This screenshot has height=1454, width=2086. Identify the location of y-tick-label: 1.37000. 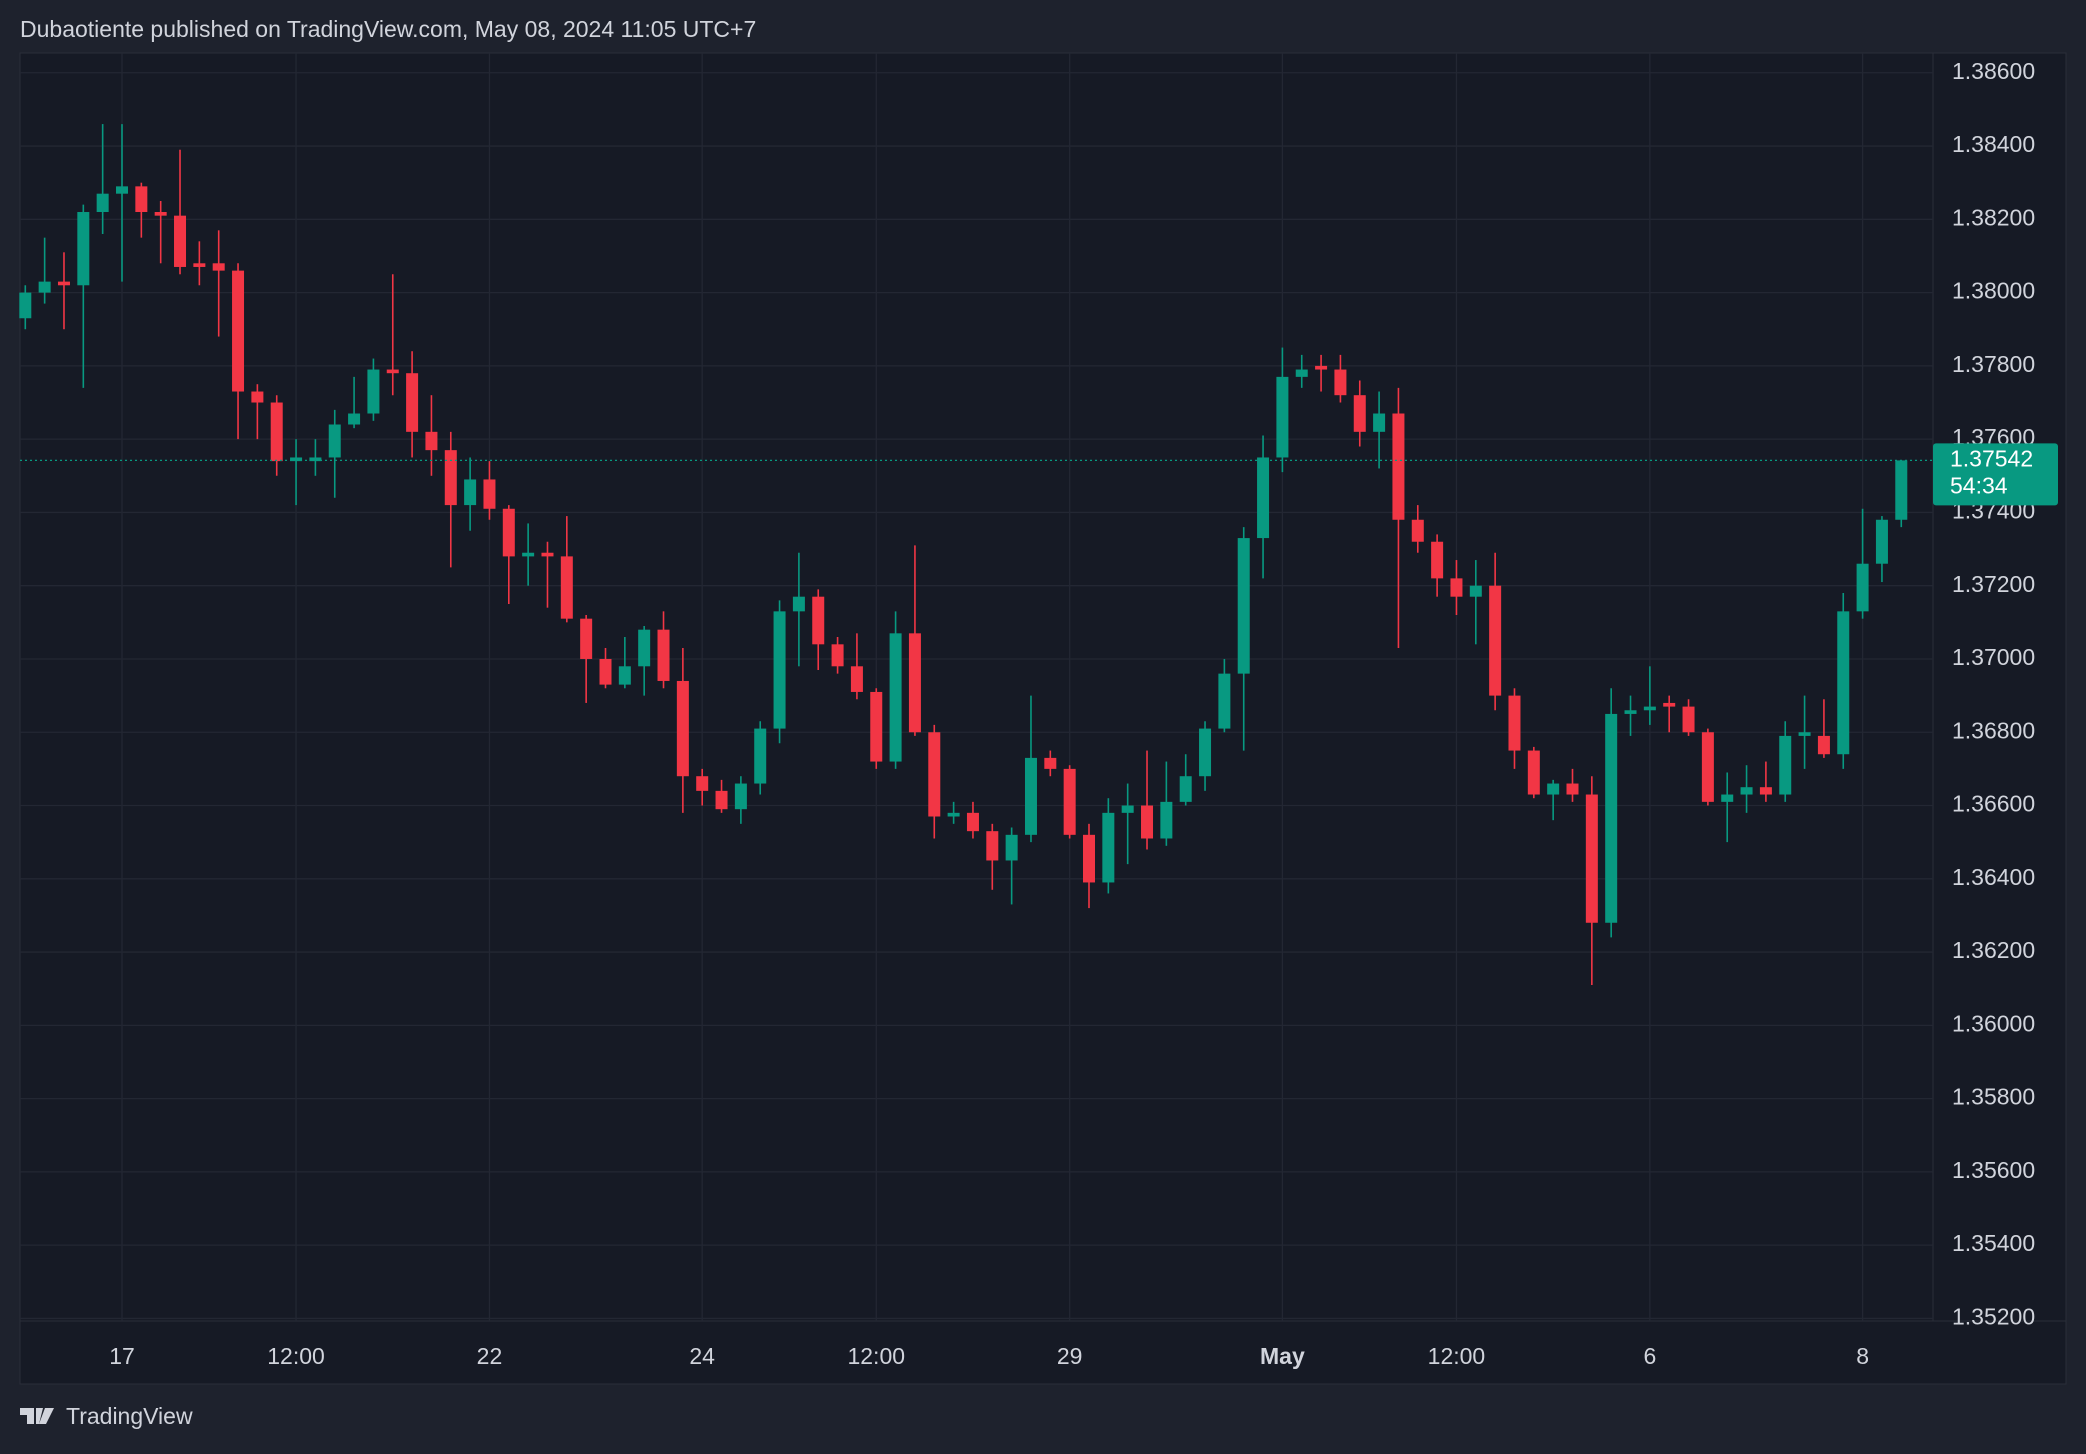
(1993, 657).